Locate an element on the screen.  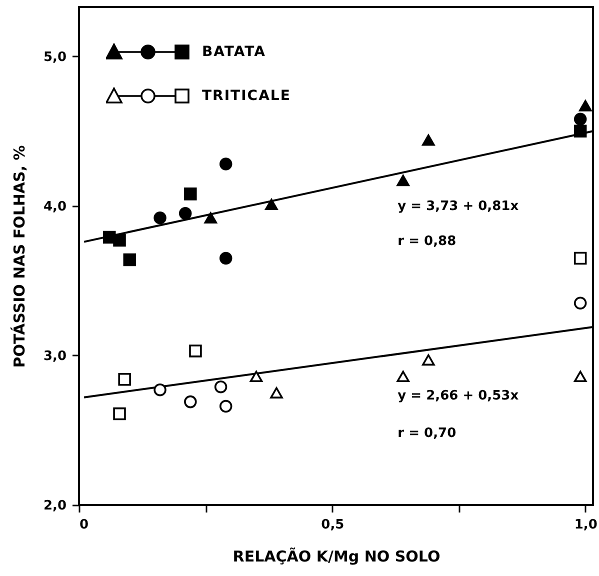
y-tick-label: 5,0 is located at coordinates (54, 57).